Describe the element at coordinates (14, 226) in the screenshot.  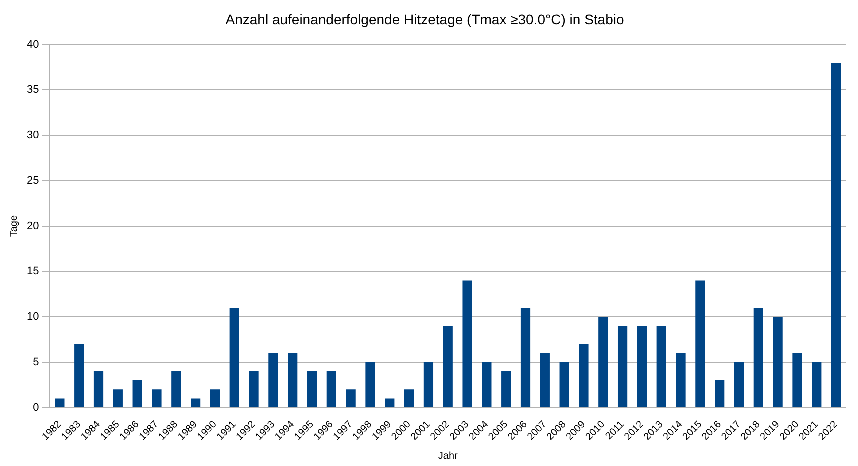
I see `y-axis-title: Tage` at that location.